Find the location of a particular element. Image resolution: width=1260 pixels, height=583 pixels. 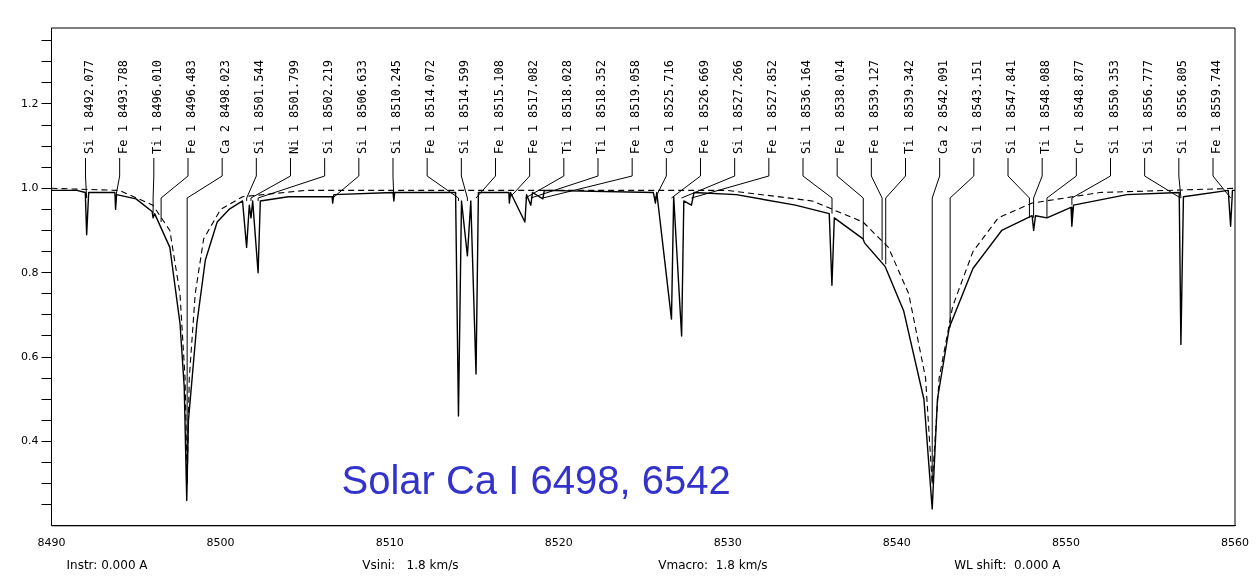

x-tick-label: 8560 is located at coordinates (1235, 543).